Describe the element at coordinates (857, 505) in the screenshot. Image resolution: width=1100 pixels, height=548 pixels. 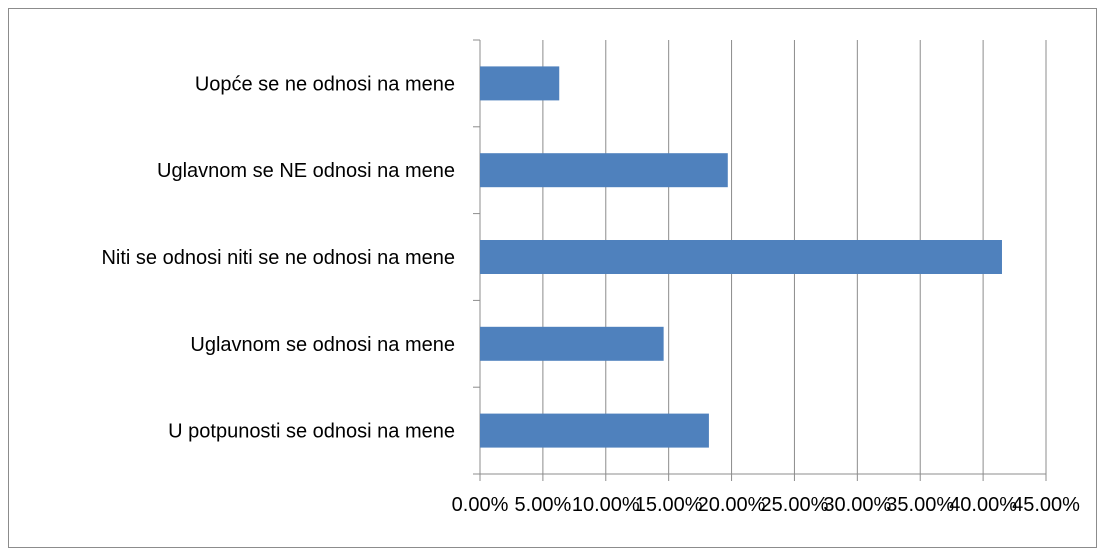
I see `x-tick-label: 30.00%` at that location.